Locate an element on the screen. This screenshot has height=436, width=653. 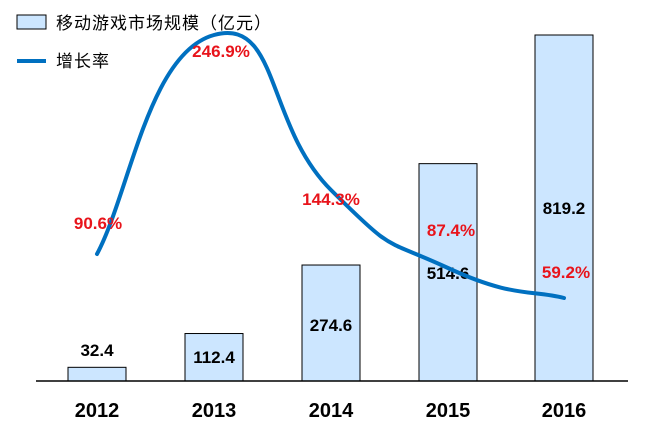
bar-2012 is located at coordinates (97, 374).